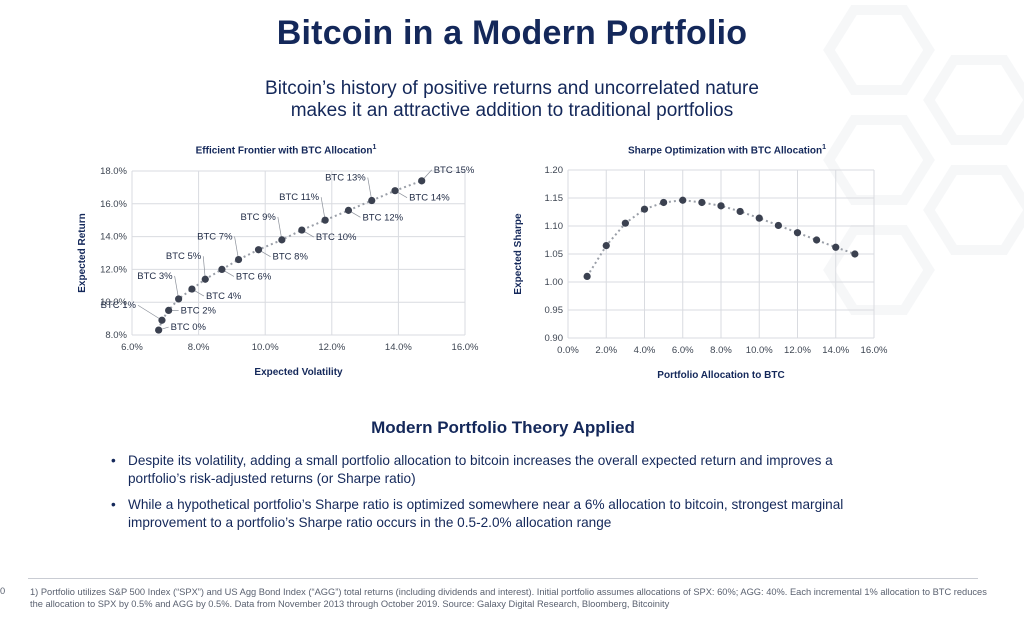 The width and height of the screenshot is (1024, 623). Describe the element at coordinates (721, 350) in the screenshot. I see `sharpe-x-tick-label: 8.0%` at that location.